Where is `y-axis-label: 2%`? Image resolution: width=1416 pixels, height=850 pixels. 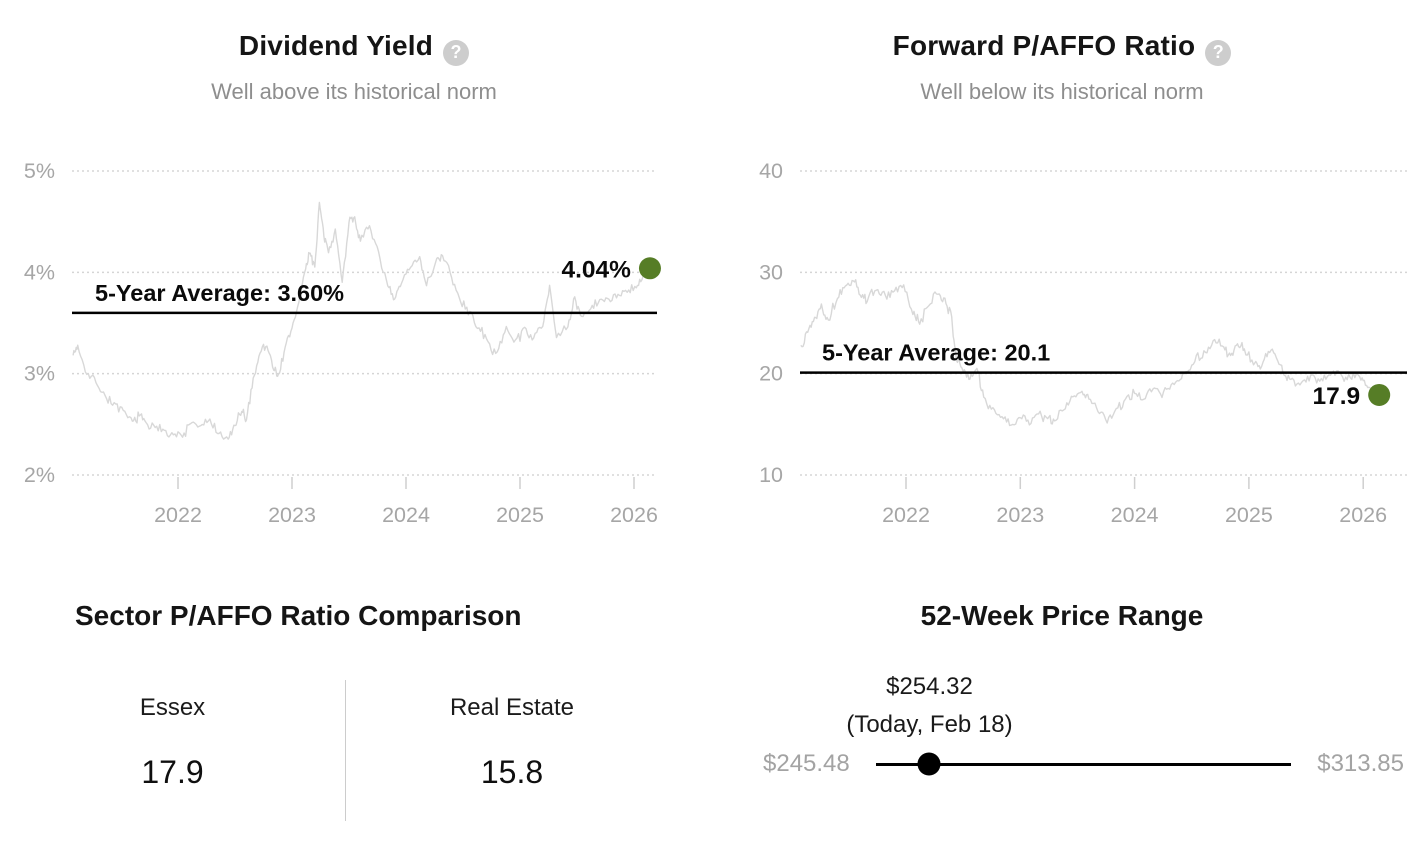 y-axis-label: 2% is located at coordinates (39, 475).